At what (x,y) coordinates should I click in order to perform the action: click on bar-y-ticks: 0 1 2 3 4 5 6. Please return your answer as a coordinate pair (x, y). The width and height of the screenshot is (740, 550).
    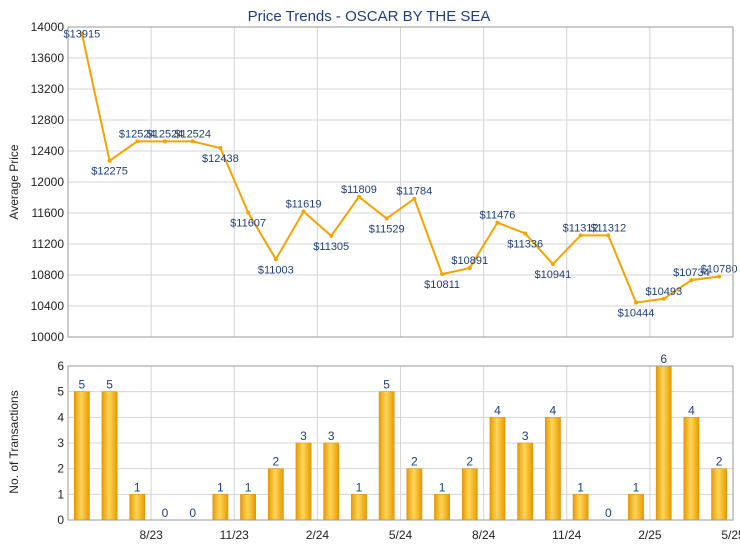
    Looking at the image, I should click on (60, 443).